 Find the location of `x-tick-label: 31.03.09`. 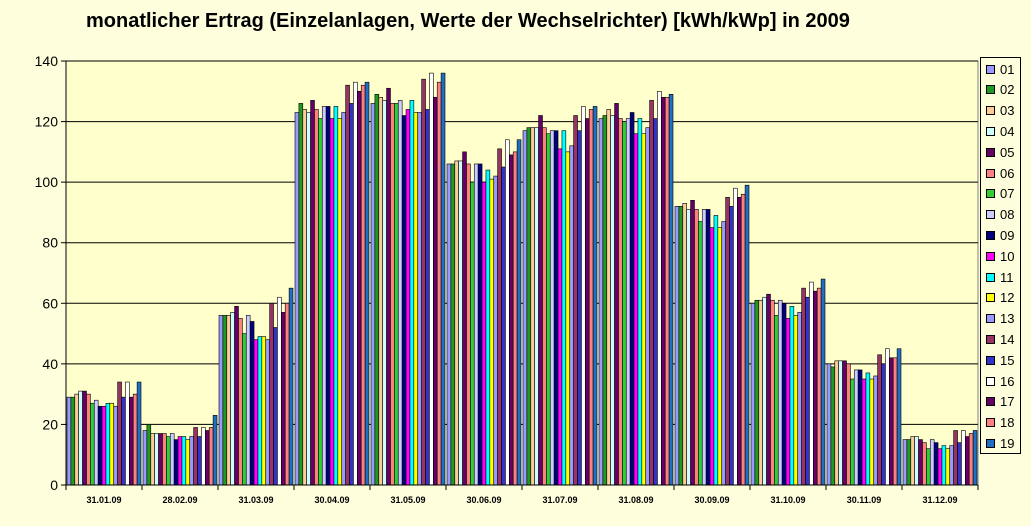

x-tick-label: 31.03.09 is located at coordinates (255, 500).